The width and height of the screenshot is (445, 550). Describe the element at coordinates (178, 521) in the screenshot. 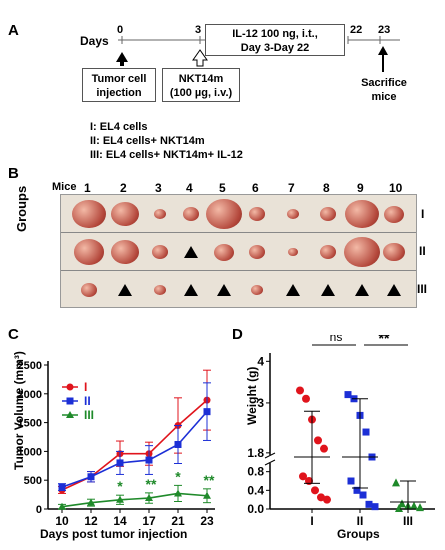

I see `c-x-tick-label: 21` at that location.